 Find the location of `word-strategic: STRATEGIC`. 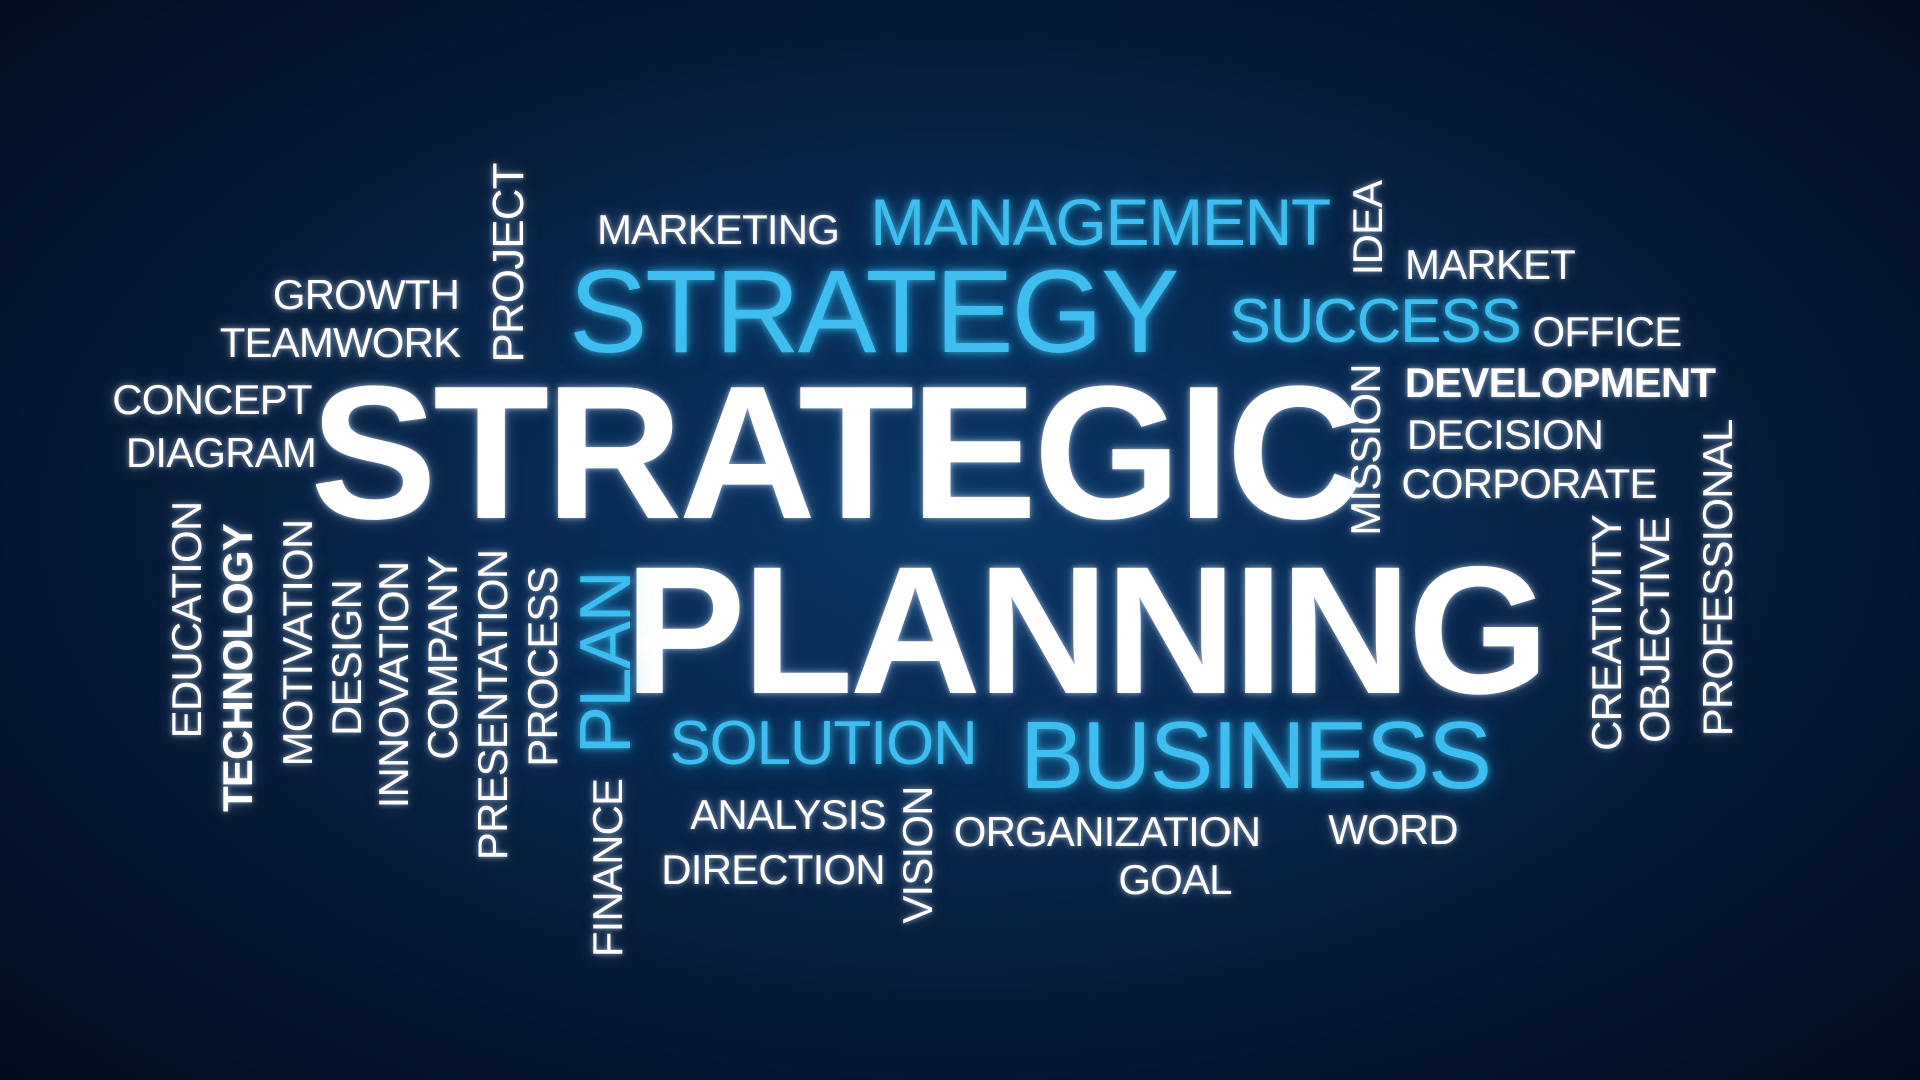

word-strategic: STRATEGIC is located at coordinates (836, 453).